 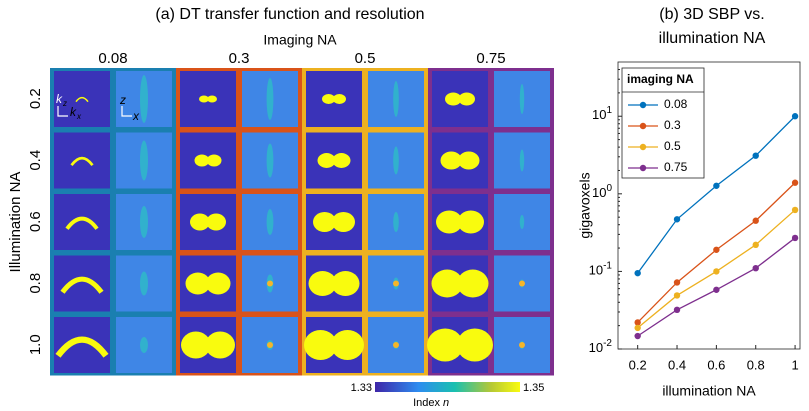 I want to click on inset-label: k, so click(x=73, y=112).